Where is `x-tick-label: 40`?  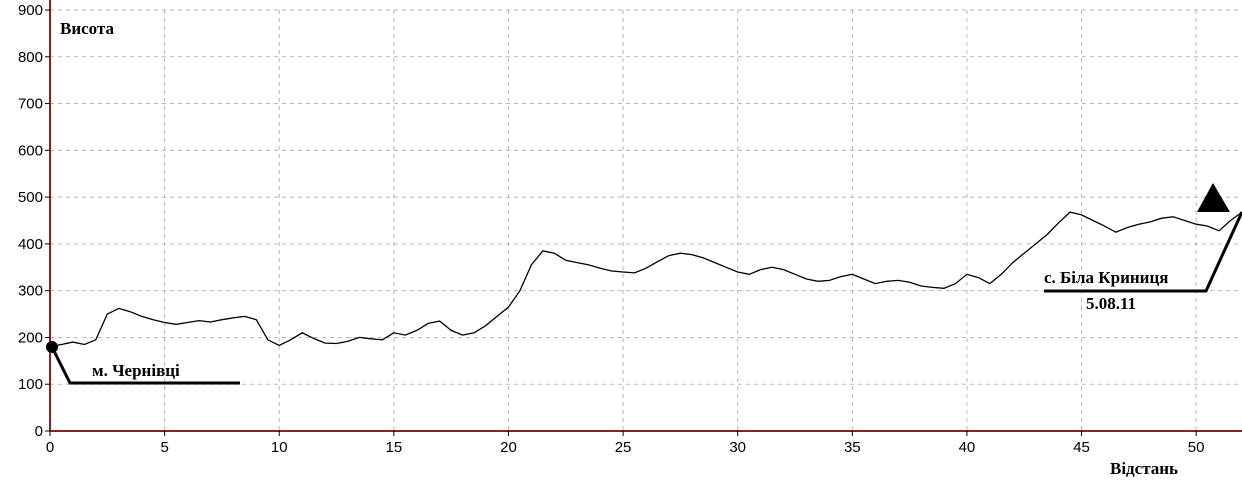
x-tick-label: 40 is located at coordinates (967, 447).